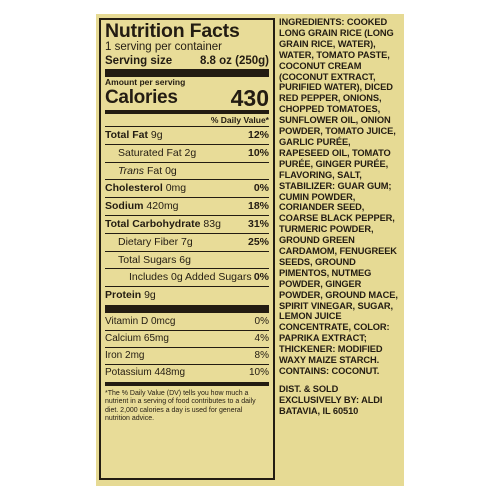 The width and height of the screenshot is (500, 500). What do you see at coordinates (187, 295) in the screenshot?
I see `protein-row: Protein 9g` at bounding box center [187, 295].